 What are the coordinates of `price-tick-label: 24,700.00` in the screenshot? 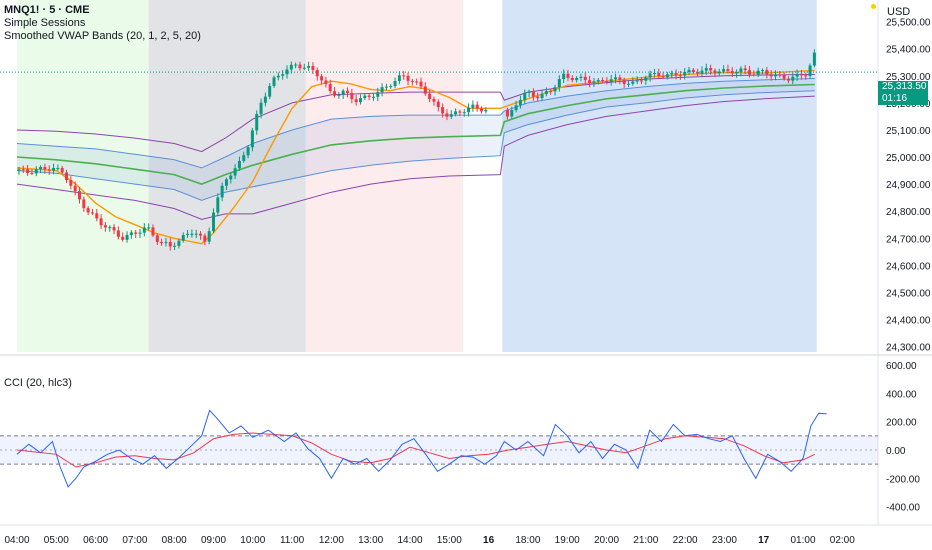 It's located at (908, 239).